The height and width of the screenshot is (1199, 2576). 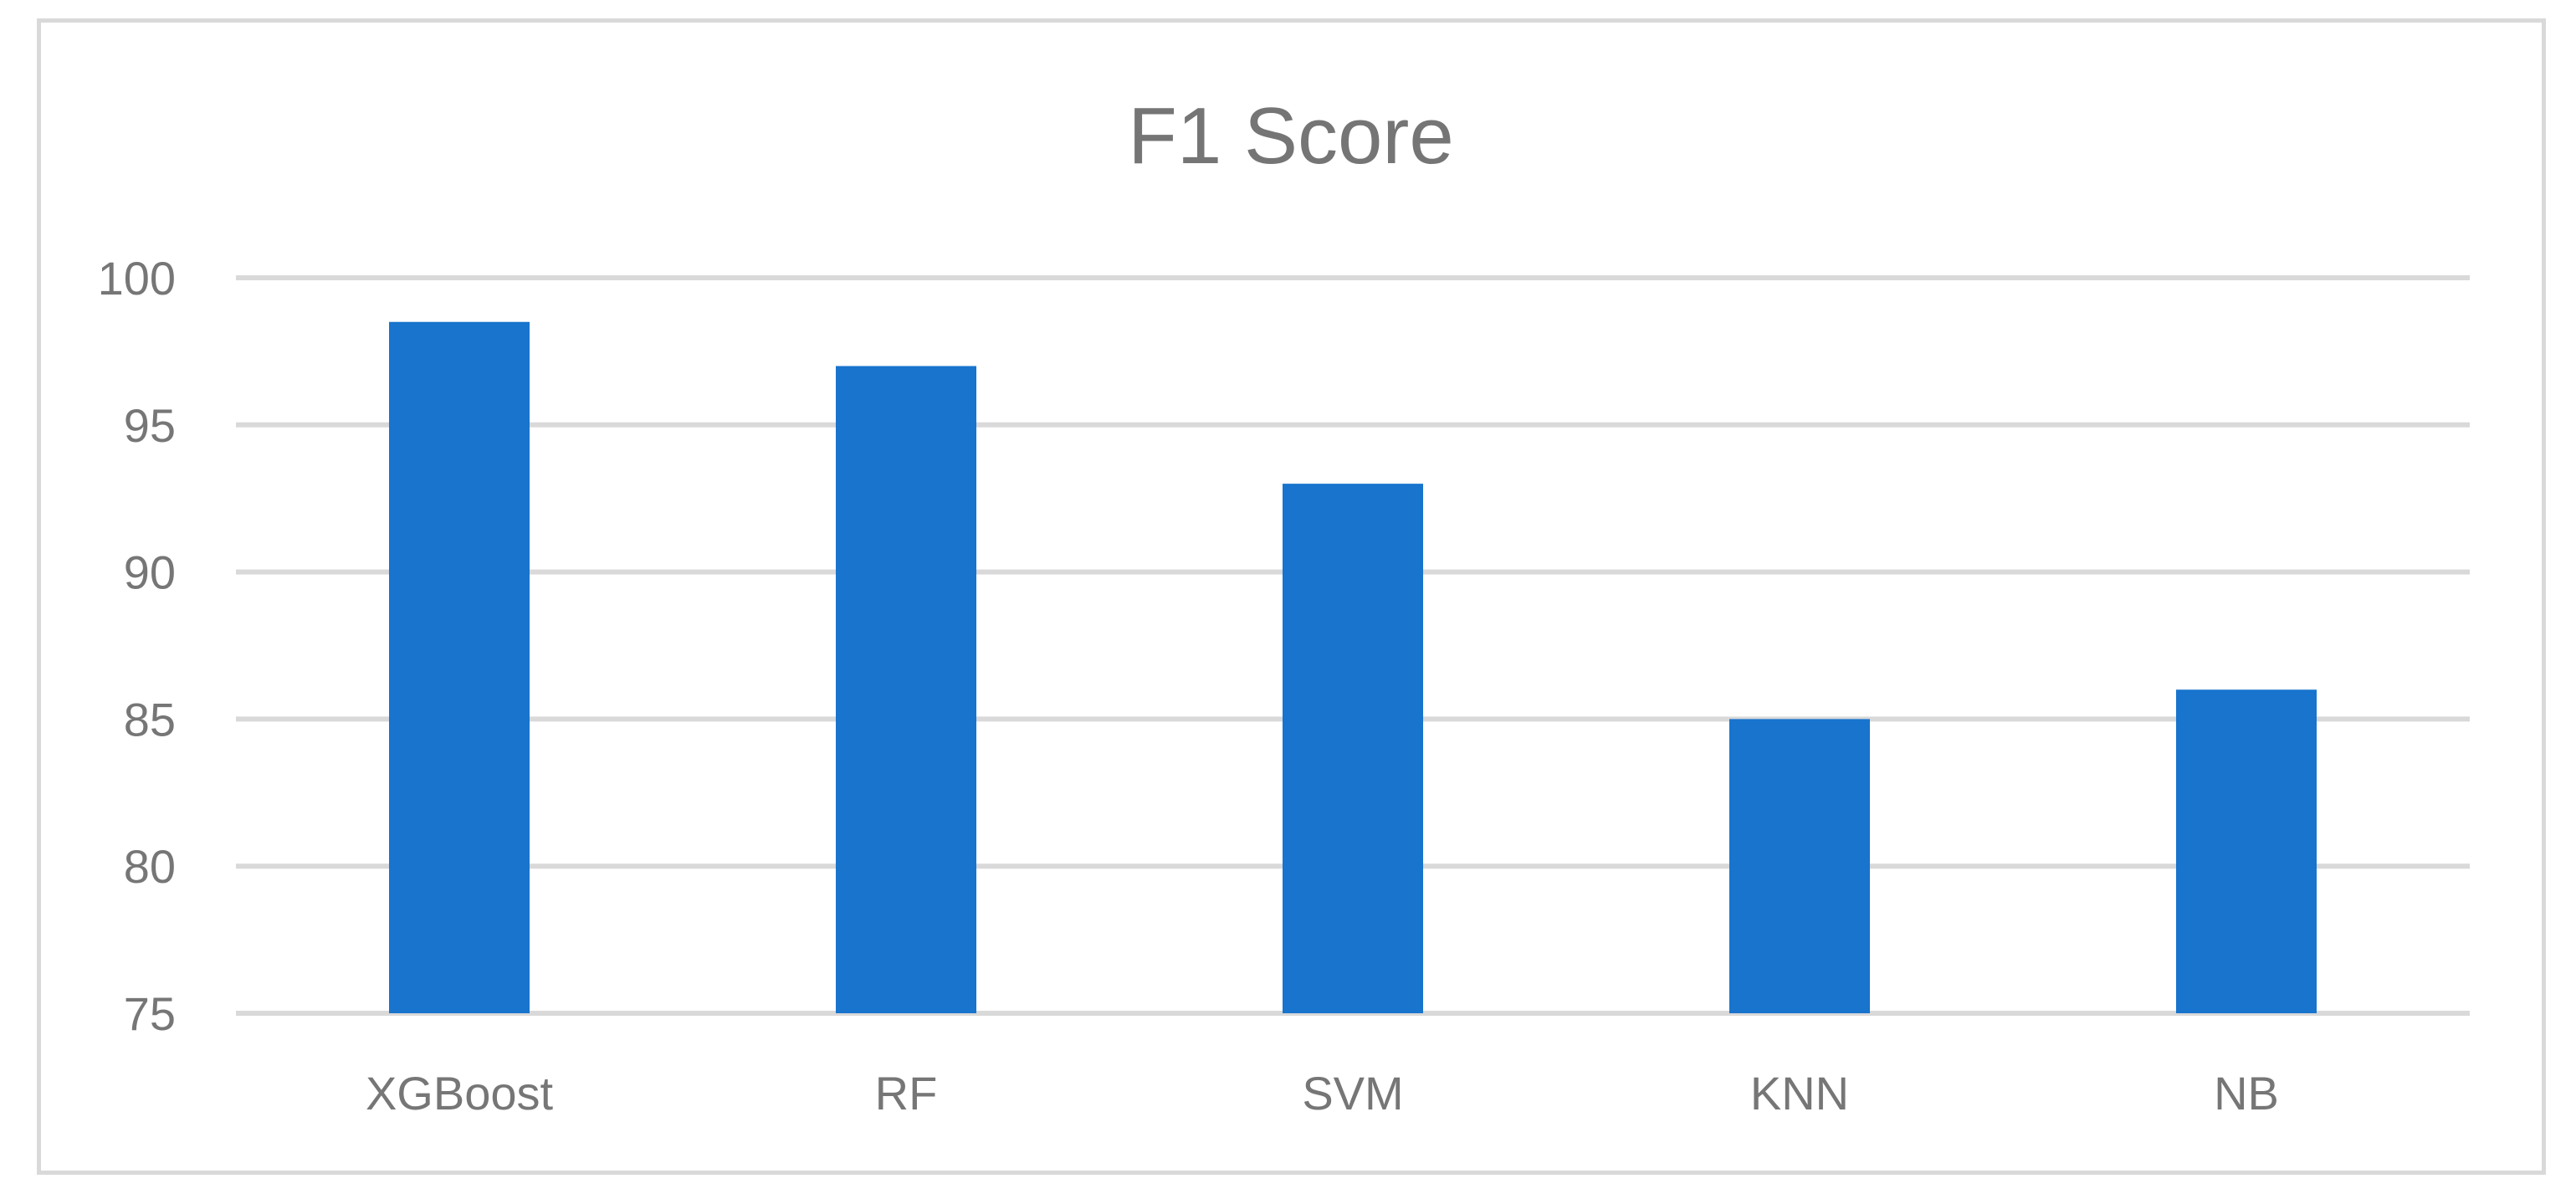 I want to click on x-category-label-nb: NB, so click(x=2247, y=1093).